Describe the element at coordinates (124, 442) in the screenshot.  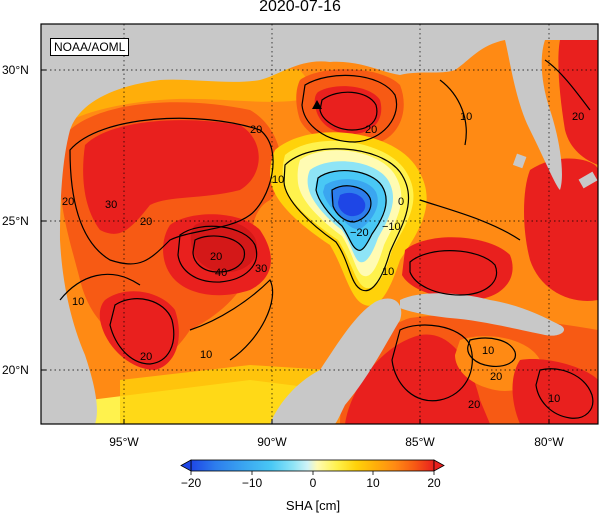
I see `lon-label: 95°W` at that location.